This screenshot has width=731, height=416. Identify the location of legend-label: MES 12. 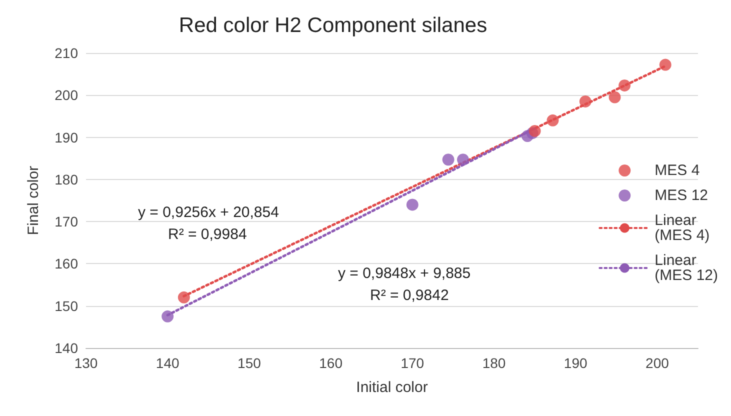
(681, 195).